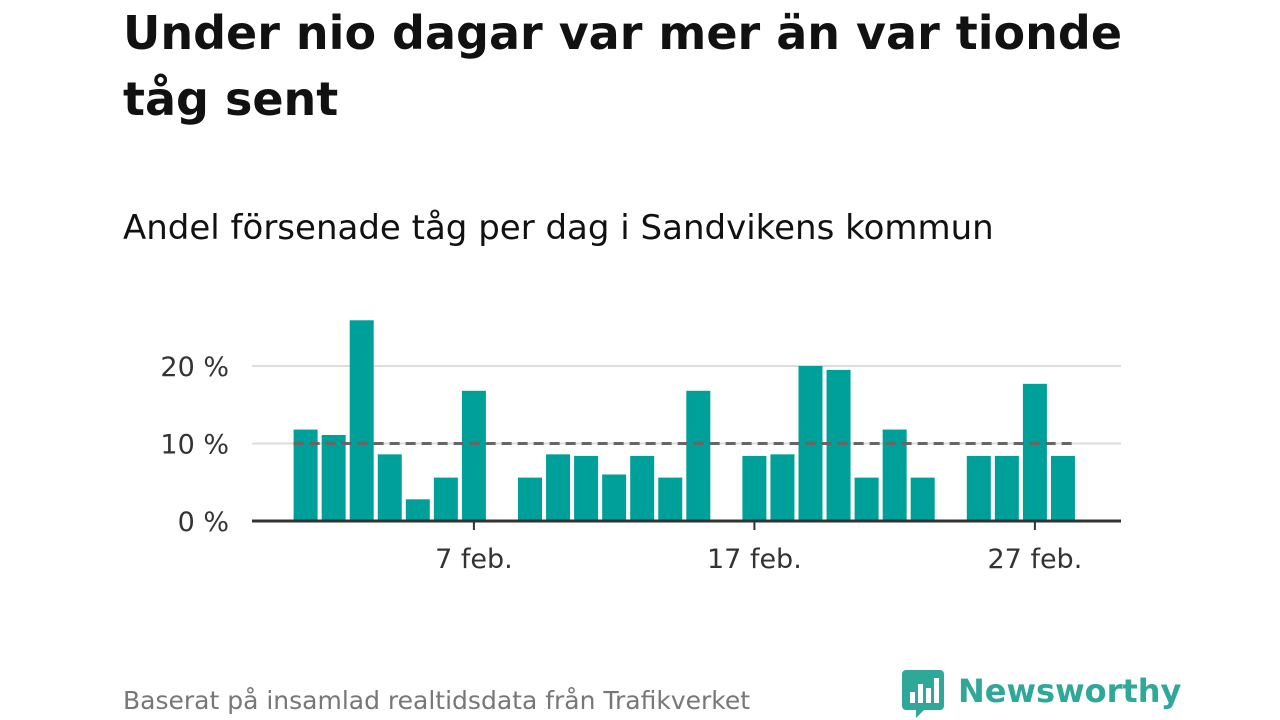 The height and width of the screenshot is (720, 1280). I want to click on y-tick-label: 10 %, so click(194, 445).